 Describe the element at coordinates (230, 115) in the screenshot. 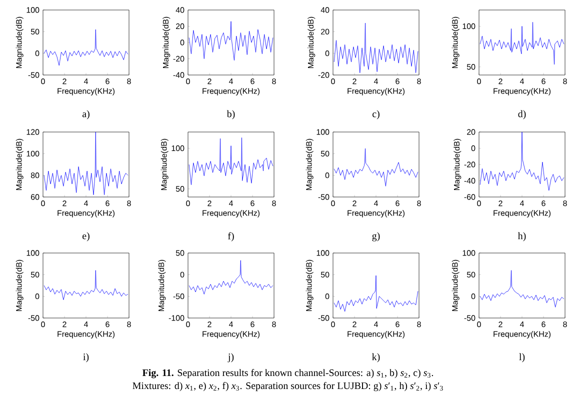

I see `text: b)` at that location.